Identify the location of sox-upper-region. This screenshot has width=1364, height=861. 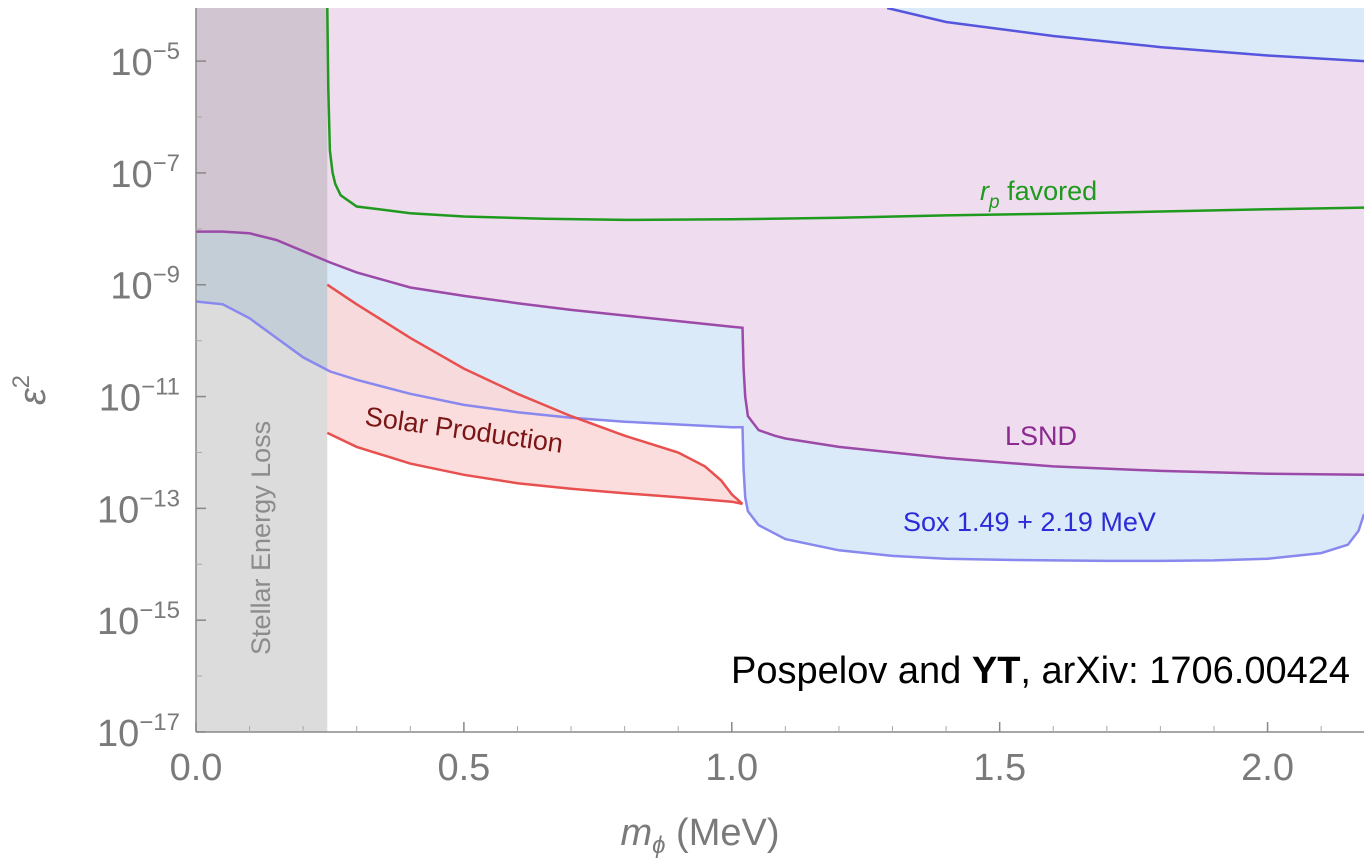
(1125, 35).